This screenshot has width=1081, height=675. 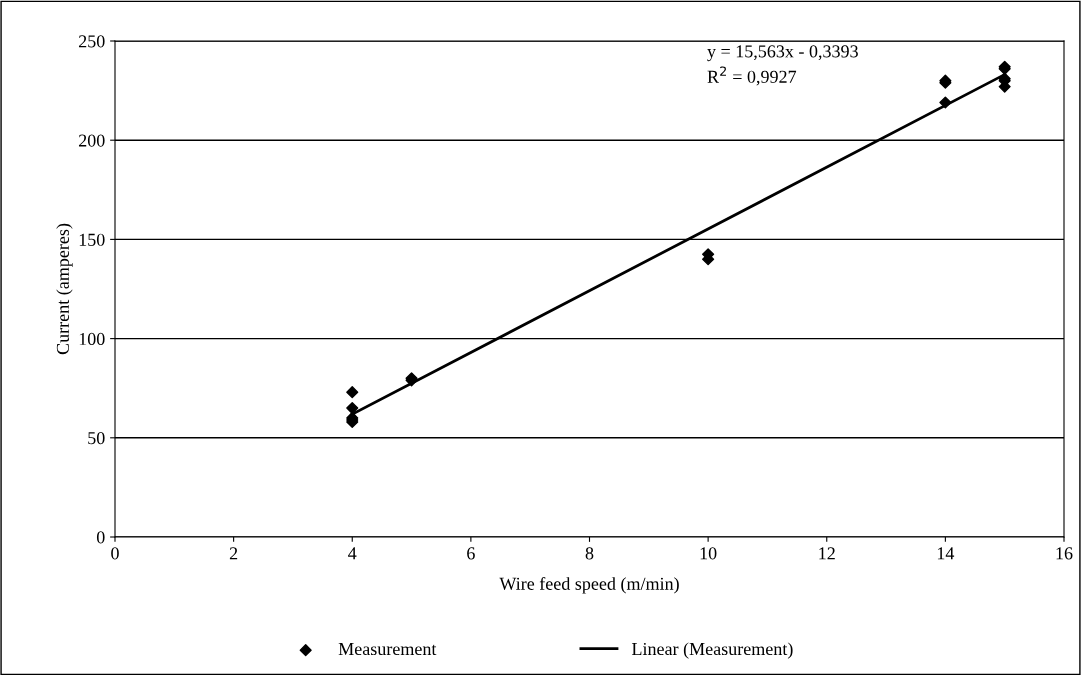 I want to click on y-tick-label: 50, so click(x=96, y=438).